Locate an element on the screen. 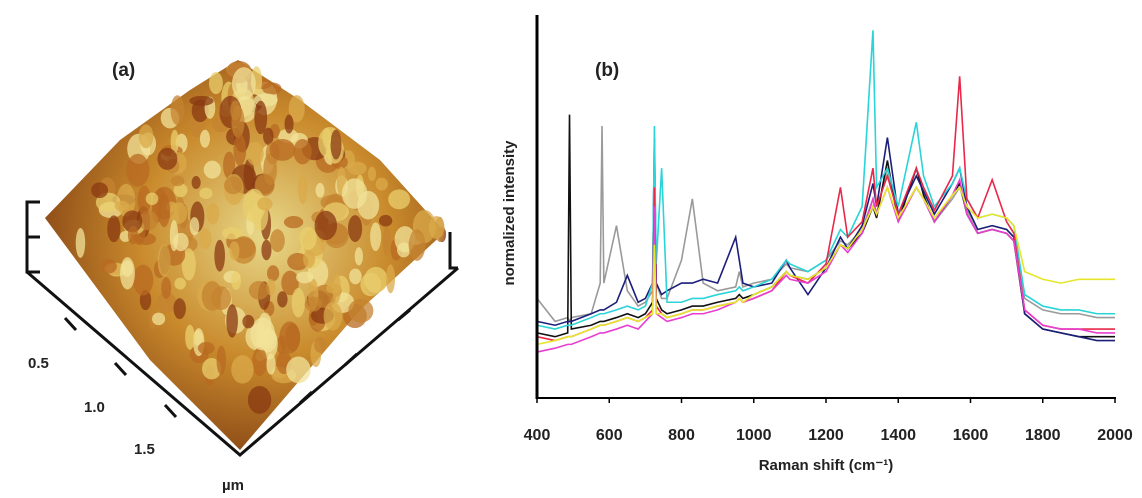 The width and height of the screenshot is (1142, 498). x-tick-label: 1800 is located at coordinates (1043, 435).